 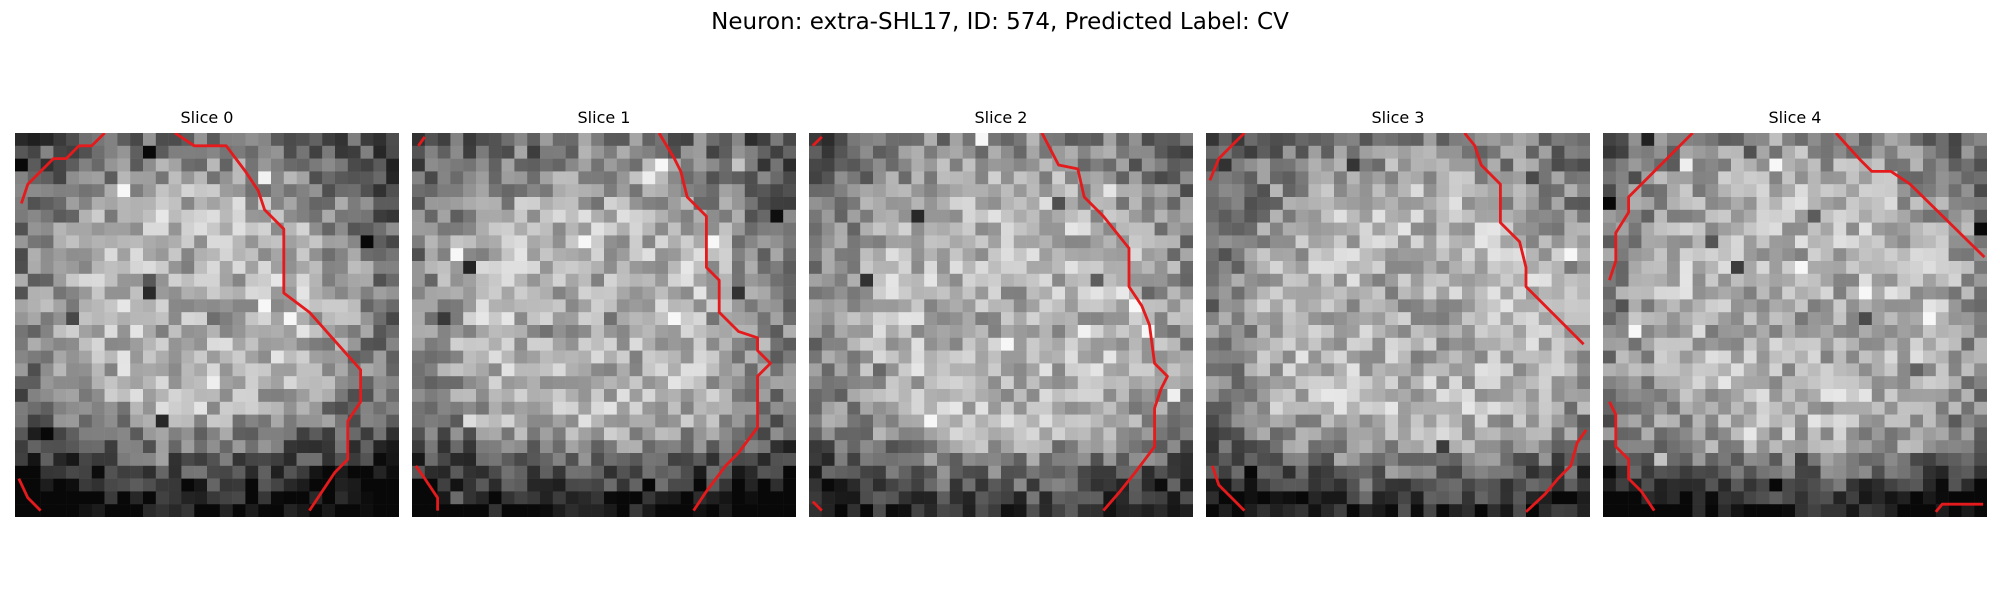 What do you see at coordinates (1795, 117) in the screenshot?
I see `slice-title: Slice 4` at bounding box center [1795, 117].